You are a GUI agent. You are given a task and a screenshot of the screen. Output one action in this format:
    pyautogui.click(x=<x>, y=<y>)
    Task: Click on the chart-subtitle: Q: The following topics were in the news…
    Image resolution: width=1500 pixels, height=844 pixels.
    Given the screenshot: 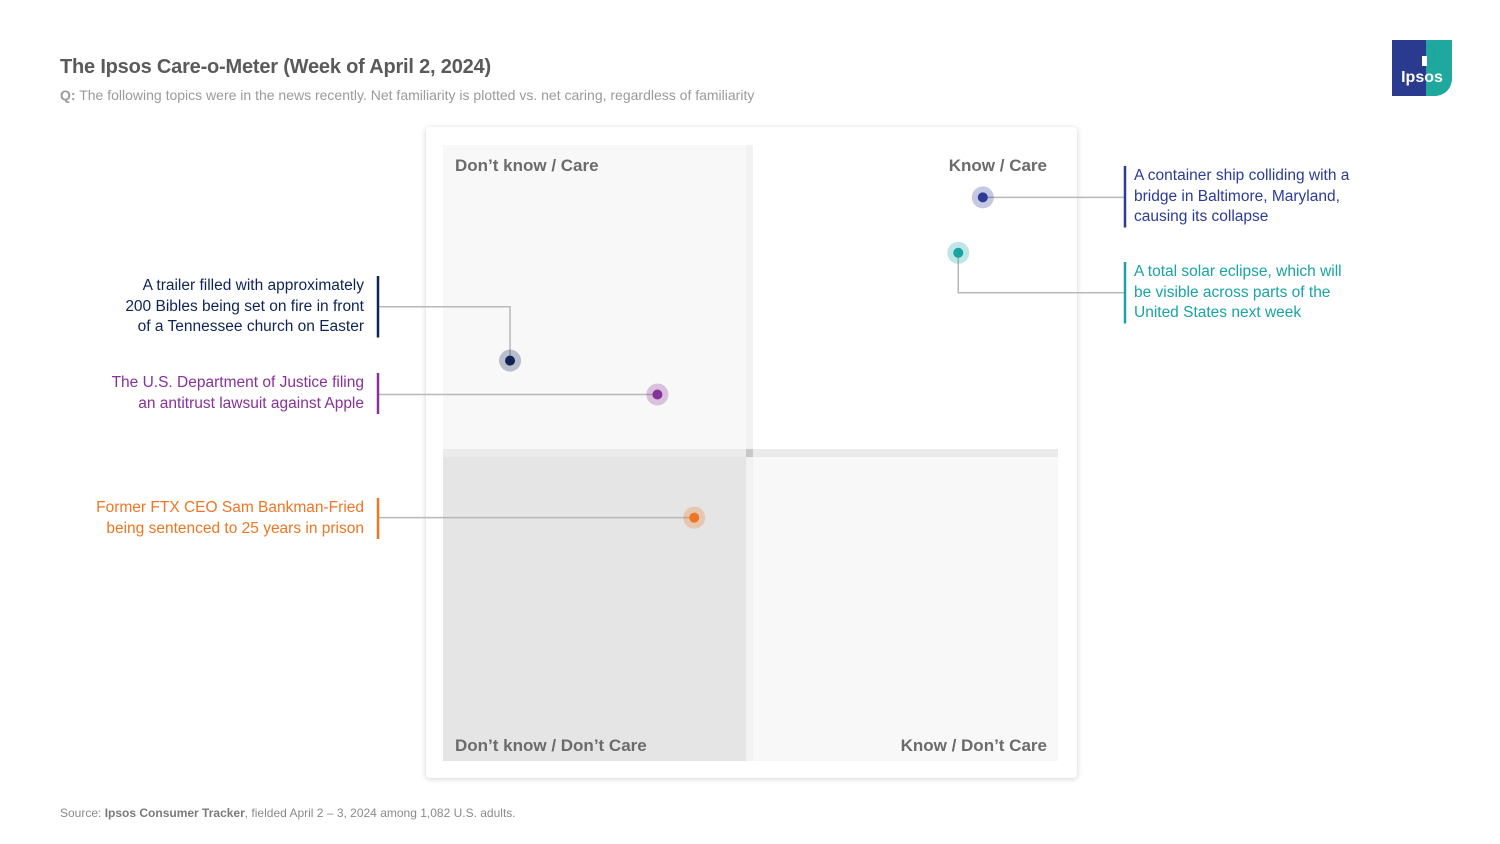 What is the action you would take?
    pyautogui.click(x=407, y=95)
    